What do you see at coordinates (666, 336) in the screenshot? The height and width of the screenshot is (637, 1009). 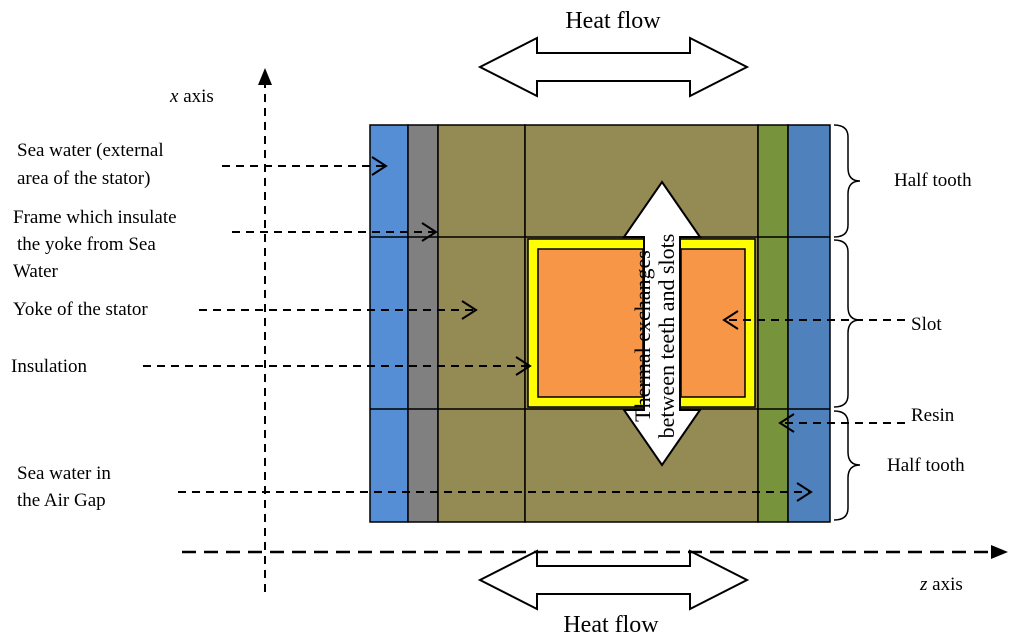 I see `thermal-exchange-line-2: between teeth and slots` at bounding box center [666, 336].